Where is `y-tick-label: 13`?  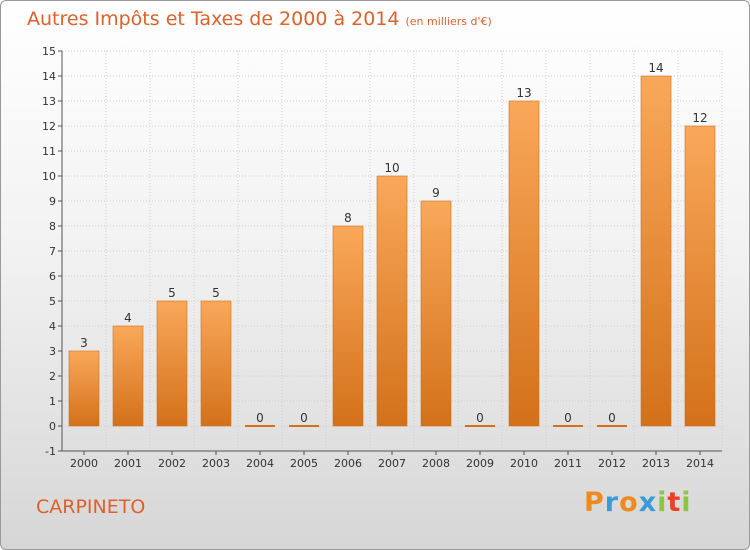
y-tick-label: 13 is located at coordinates (49, 101).